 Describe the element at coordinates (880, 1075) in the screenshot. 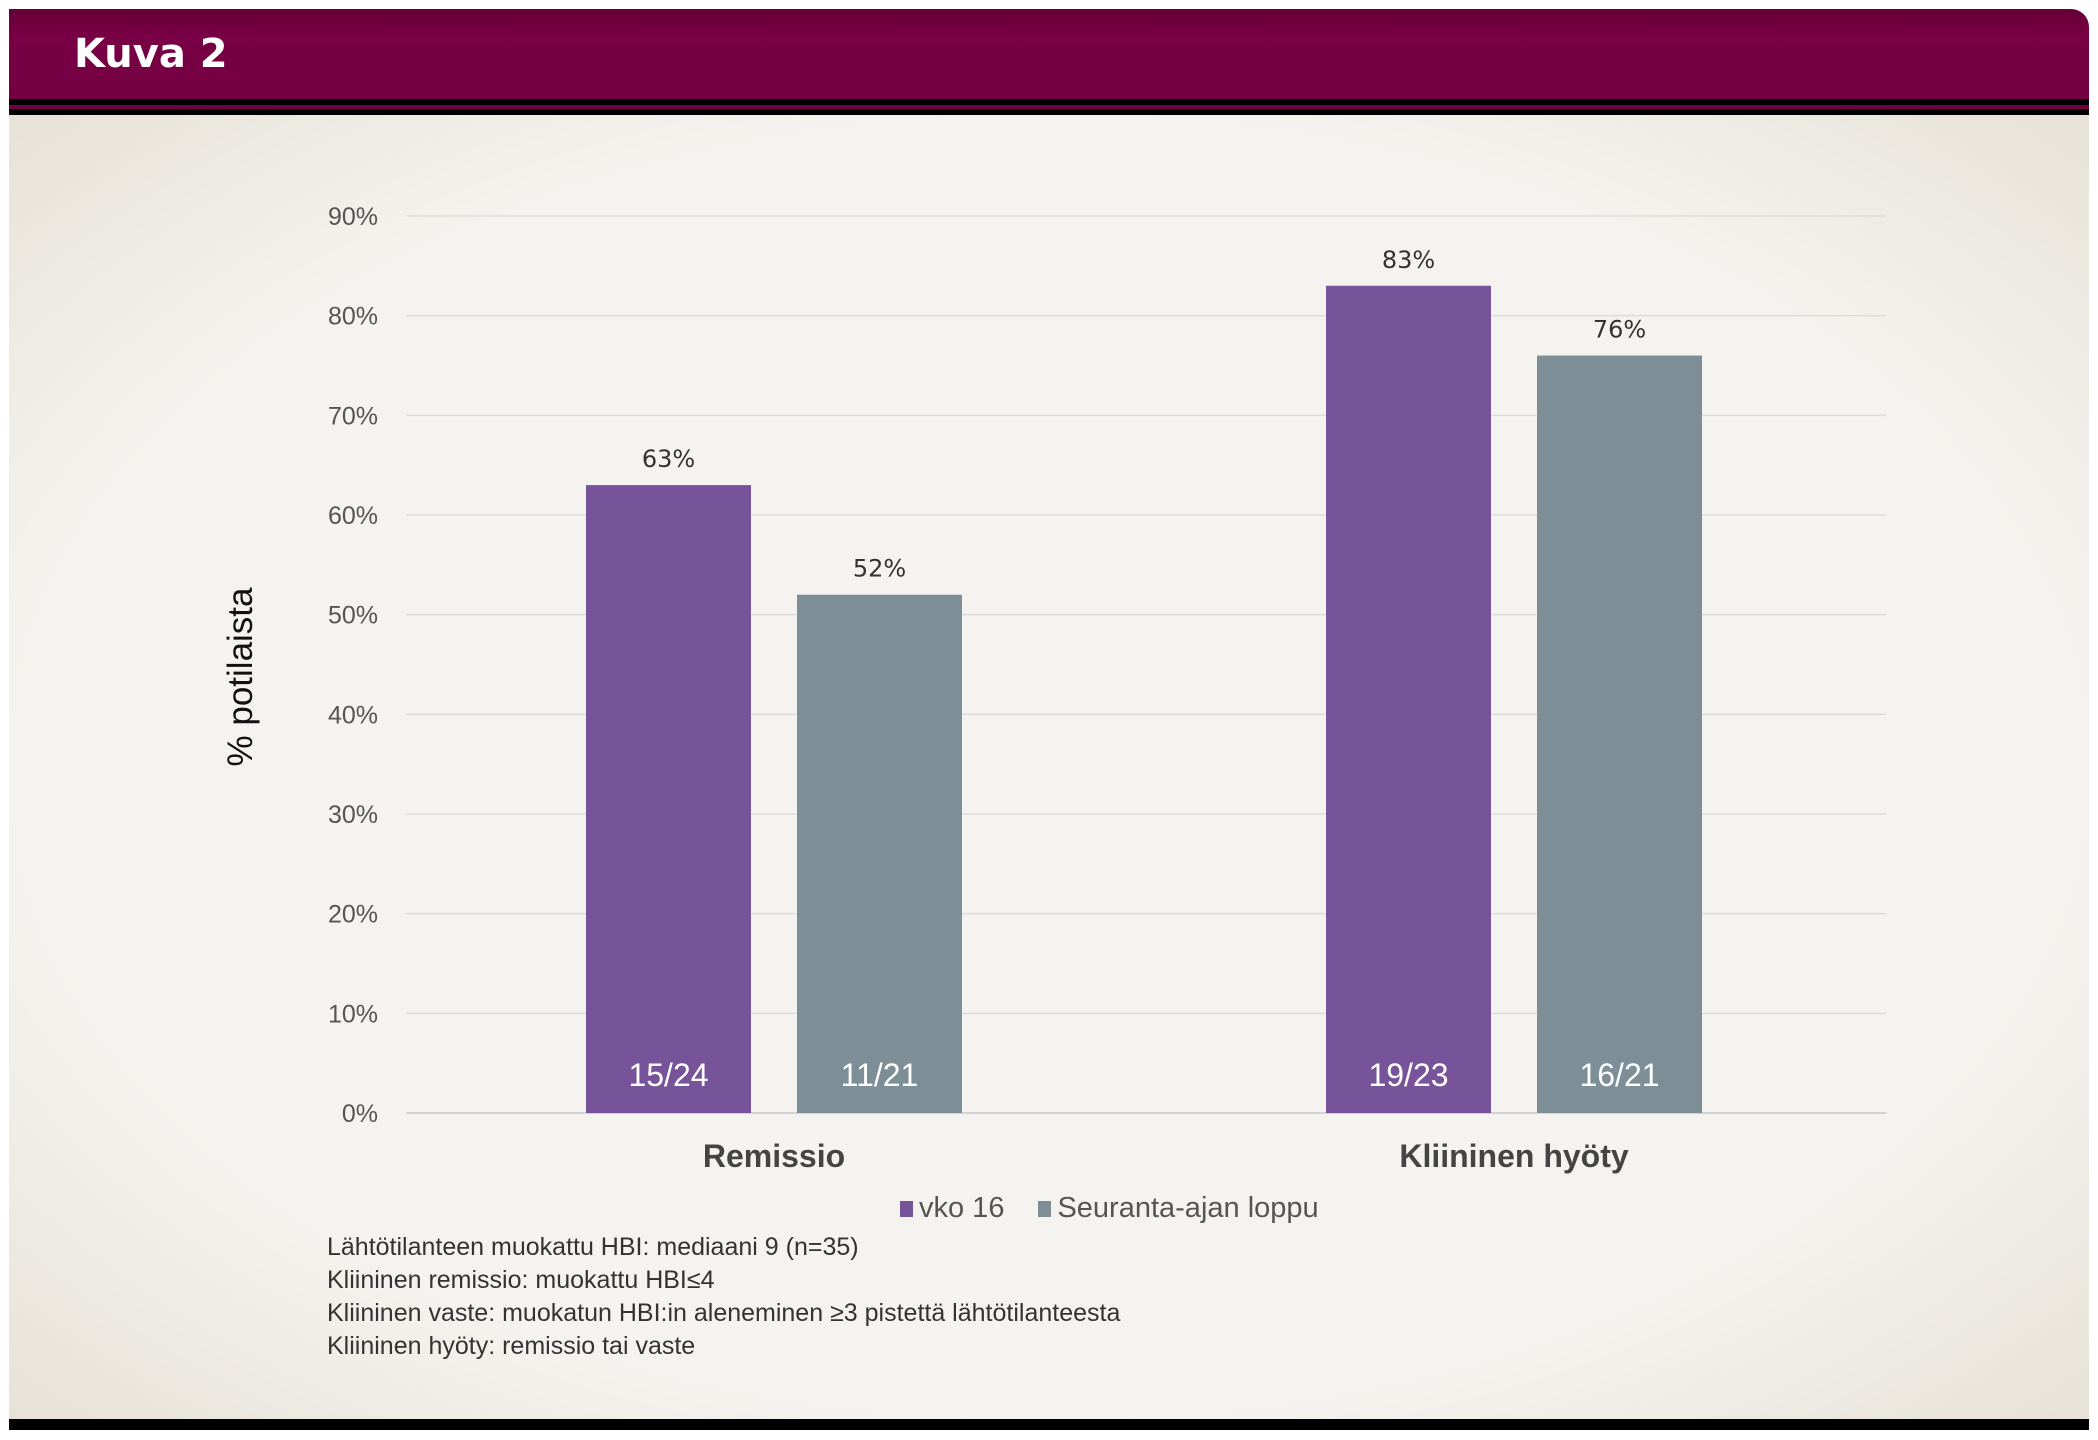

I see `count-label: 11/21` at that location.